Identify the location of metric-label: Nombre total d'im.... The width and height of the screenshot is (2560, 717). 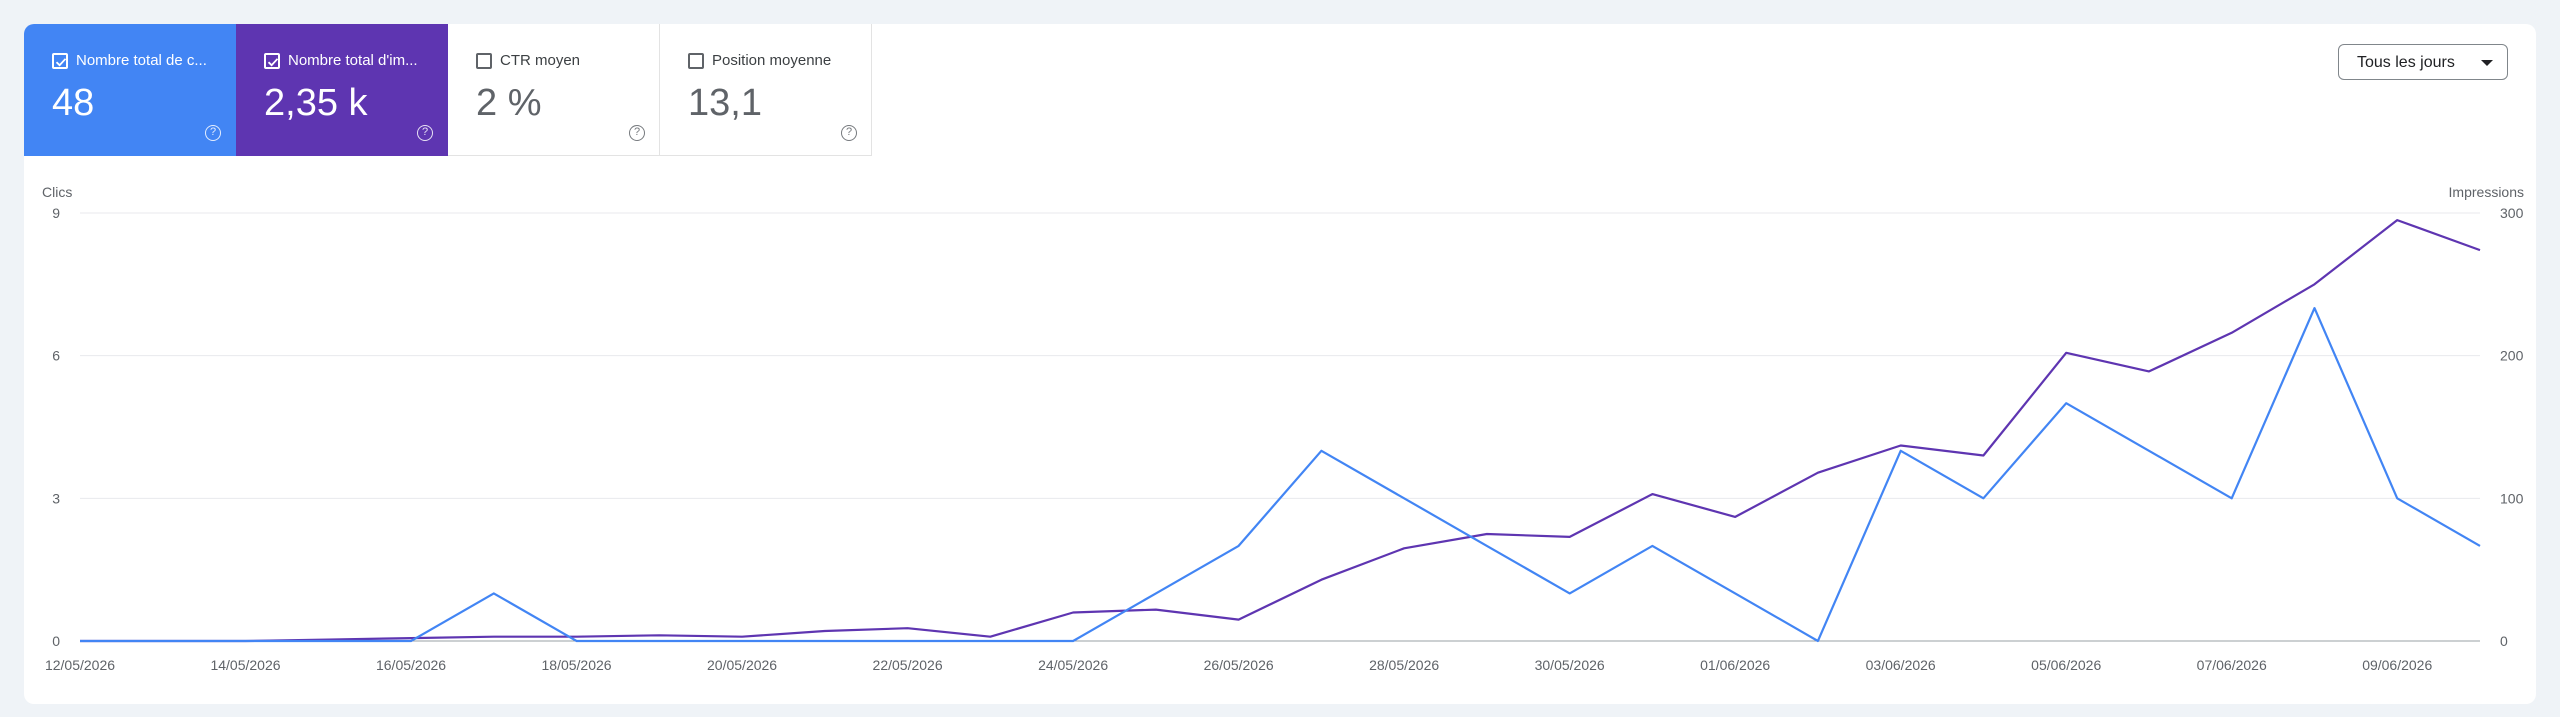
(353, 60).